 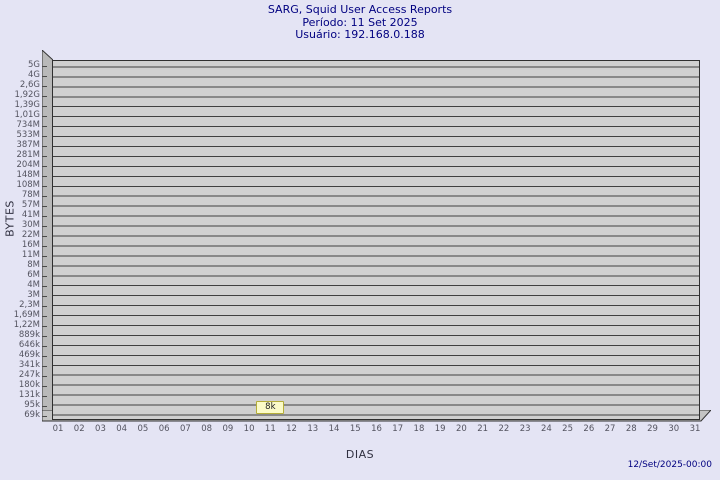 I want to click on x-axis-tick-label: 24, so click(x=546, y=429).